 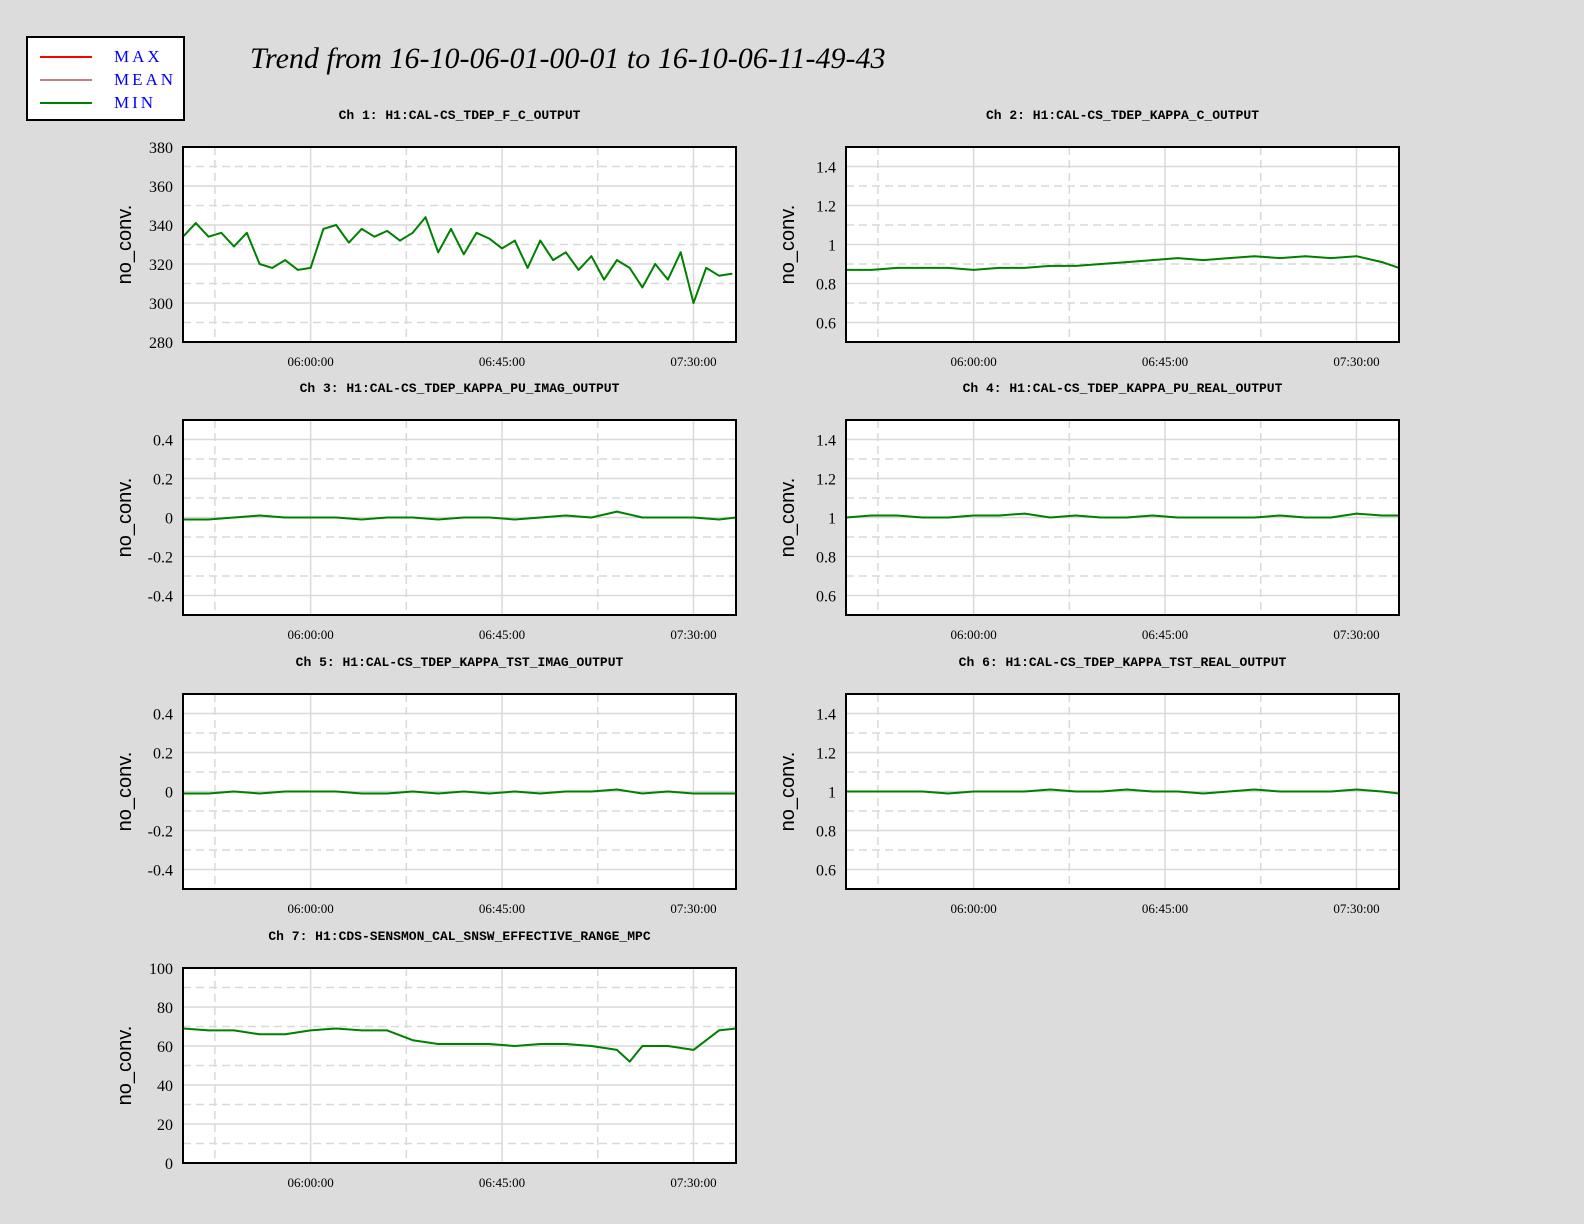 I want to click on y-tick-label-4-2: 1, so click(x=832, y=519).